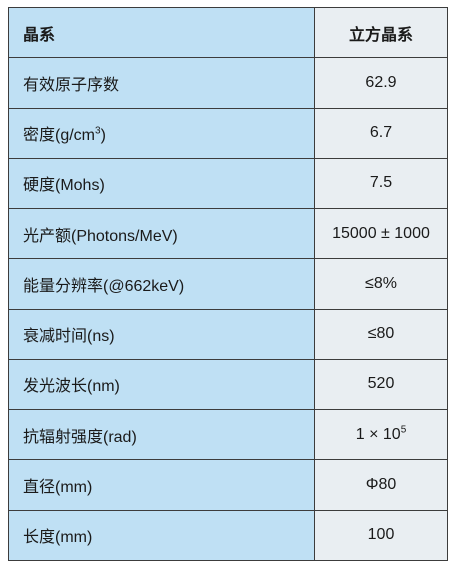 Image resolution: width=457 pixels, height=568 pixels. I want to click on header-value-cell: 立方晶系, so click(381, 32).